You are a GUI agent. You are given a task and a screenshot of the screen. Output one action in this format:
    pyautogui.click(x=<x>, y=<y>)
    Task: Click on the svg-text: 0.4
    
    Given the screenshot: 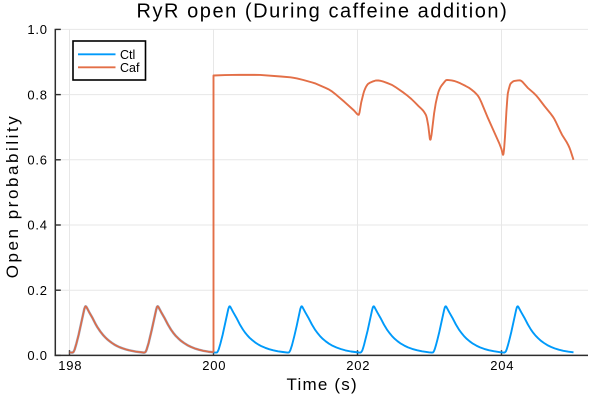 What is the action you would take?
    pyautogui.click(x=37, y=225)
    